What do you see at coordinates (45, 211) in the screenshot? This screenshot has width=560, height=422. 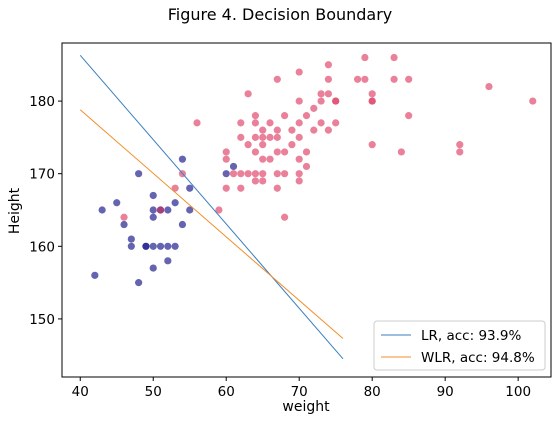 I see `y-axis: 150 160 170 180` at bounding box center [45, 211].